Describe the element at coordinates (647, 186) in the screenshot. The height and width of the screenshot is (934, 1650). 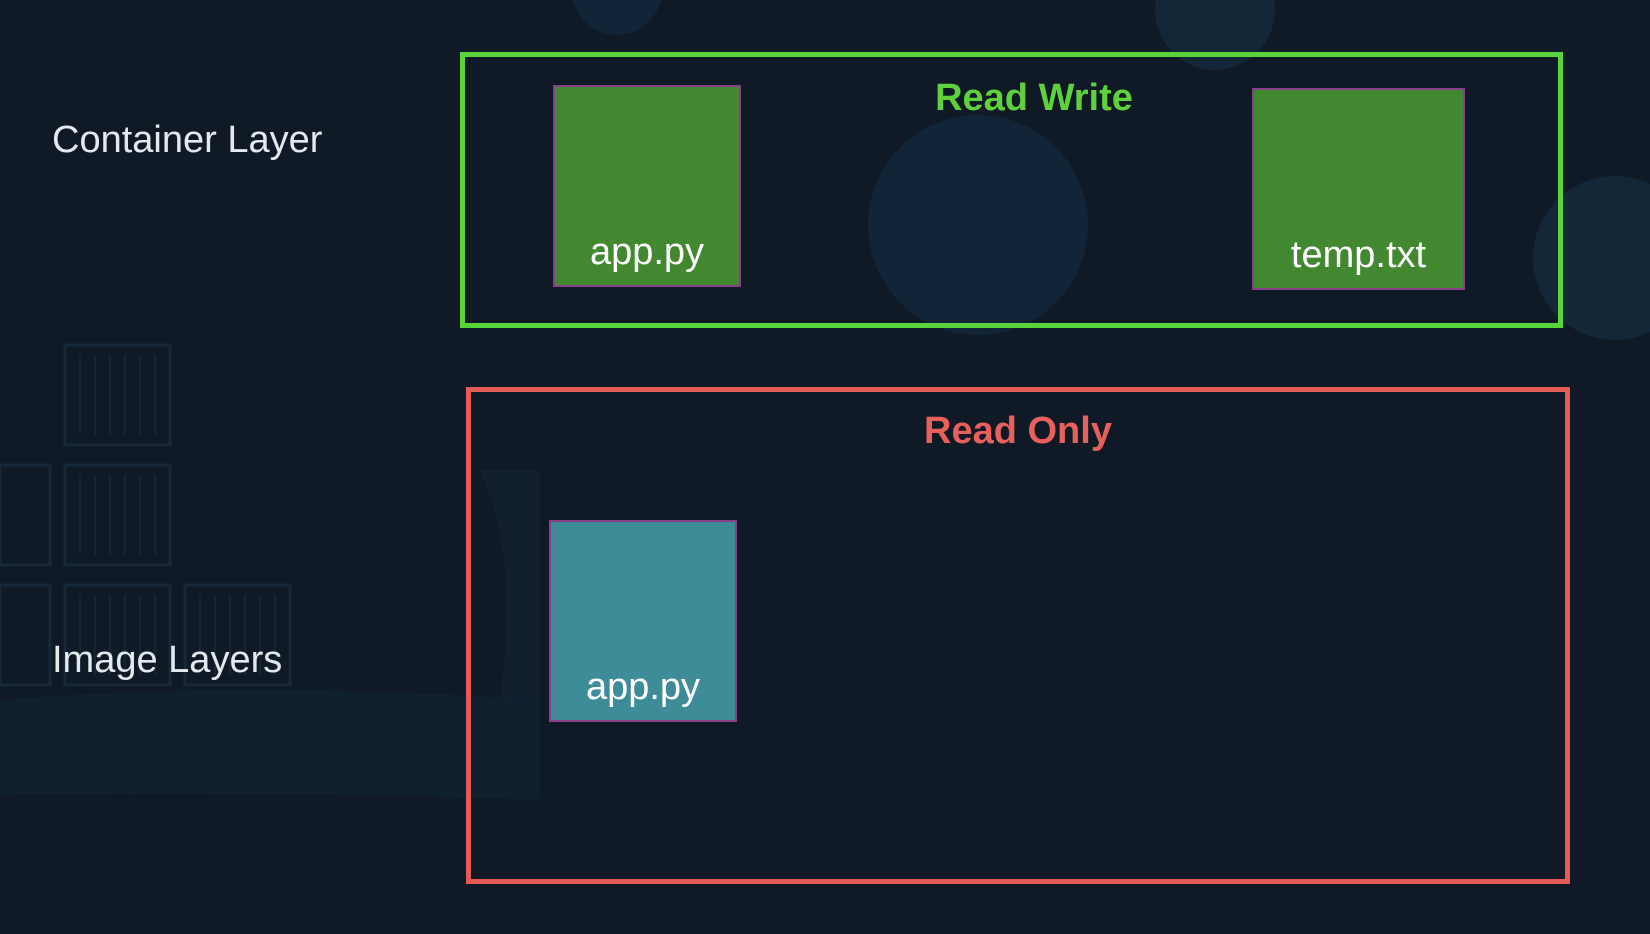
I see `file-app-py-container: app.py` at that location.